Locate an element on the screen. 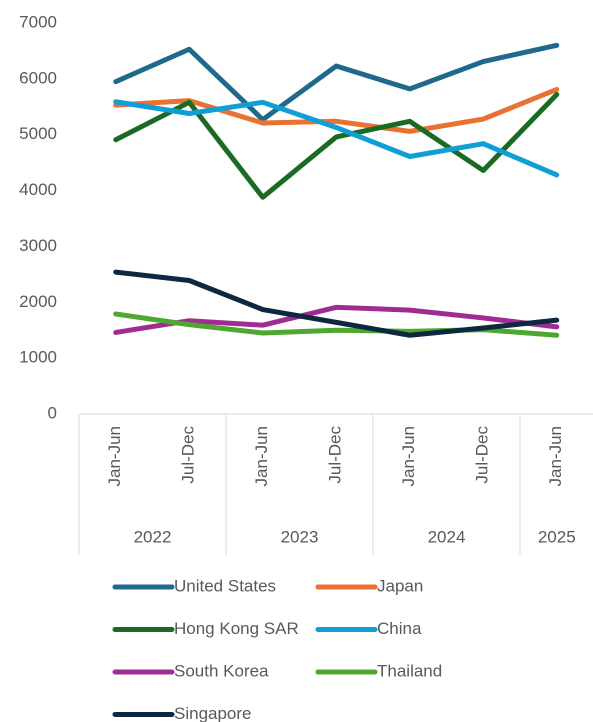 This screenshot has height=722, width=593. y-tick-label: 0 is located at coordinates (52, 412).